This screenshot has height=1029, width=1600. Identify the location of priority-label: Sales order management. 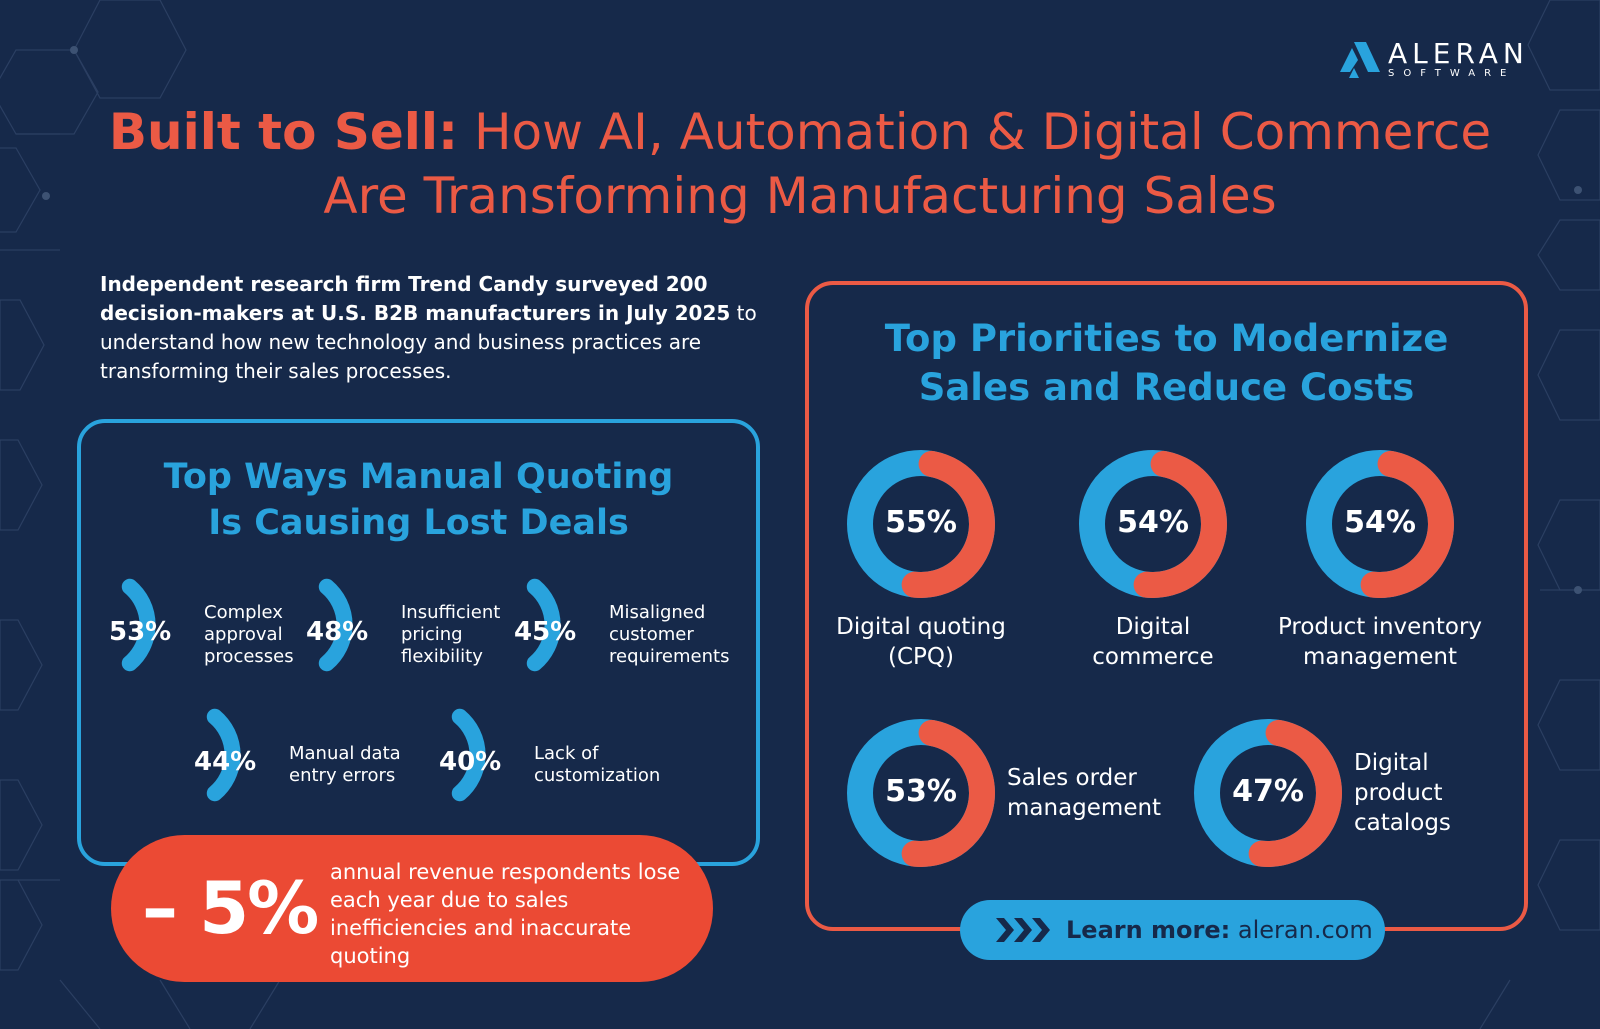
(1084, 793).